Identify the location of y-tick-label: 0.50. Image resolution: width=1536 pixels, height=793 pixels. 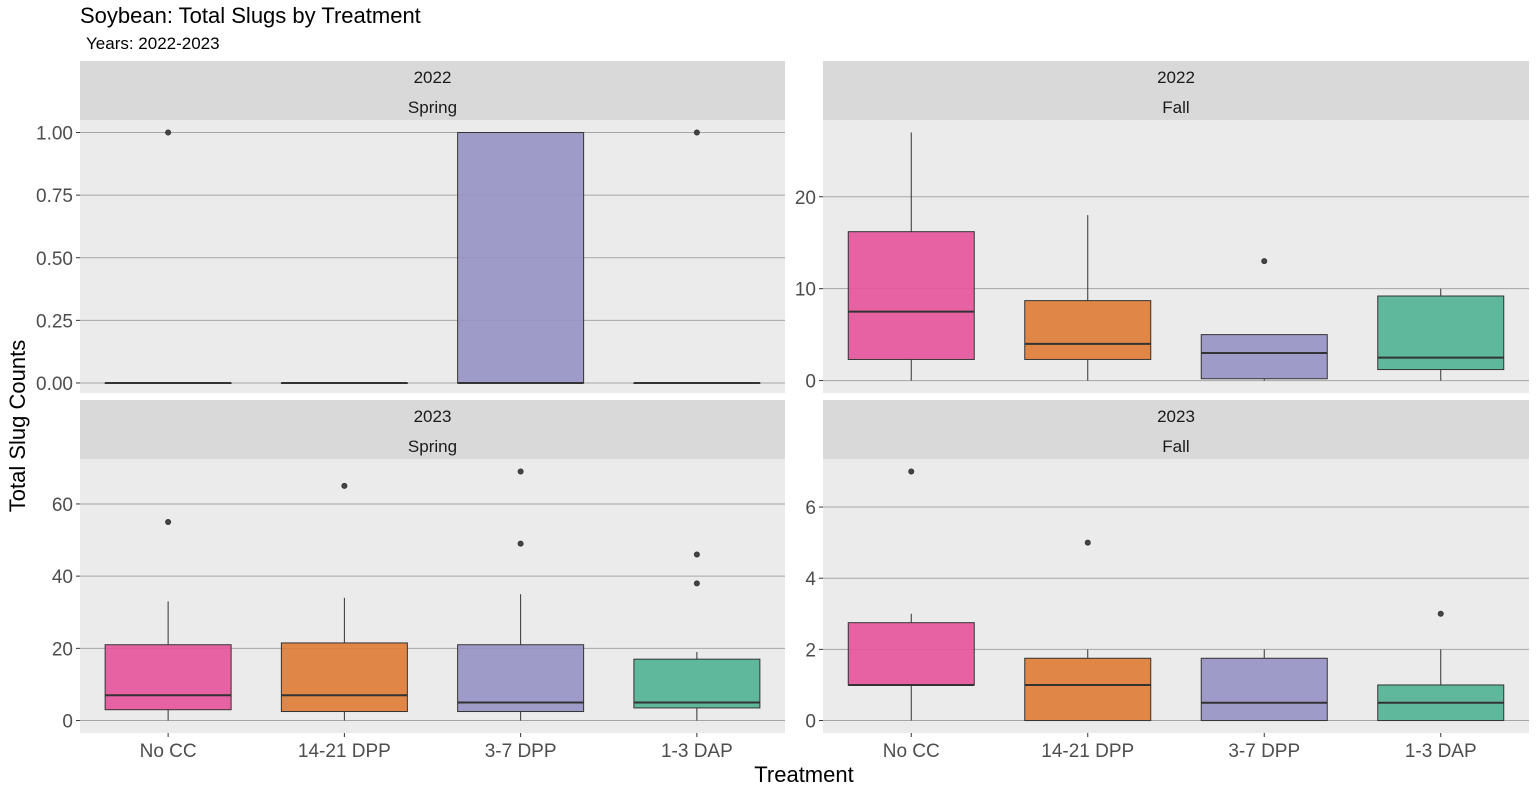
(54, 259).